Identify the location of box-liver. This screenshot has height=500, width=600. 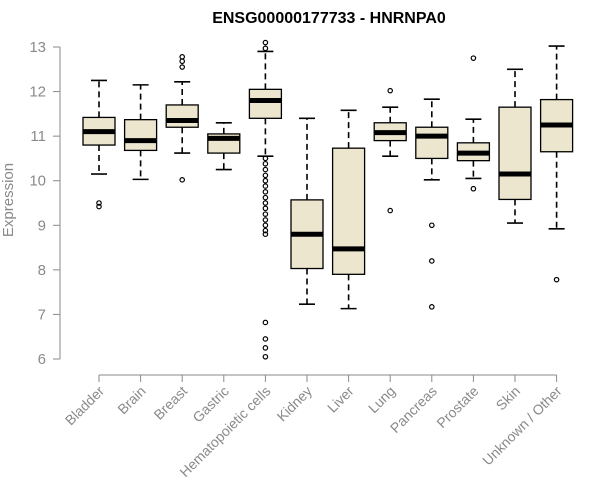
(348, 209).